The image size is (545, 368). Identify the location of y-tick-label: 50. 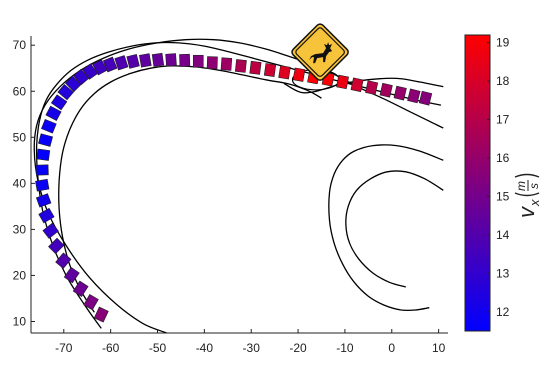
(20, 137).